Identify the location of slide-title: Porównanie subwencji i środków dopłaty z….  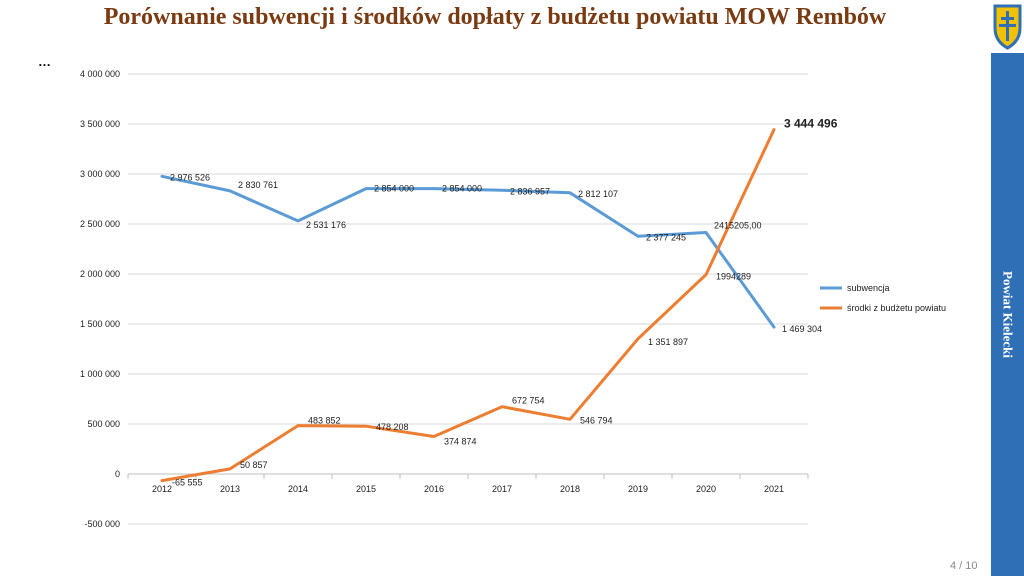
(495, 17).